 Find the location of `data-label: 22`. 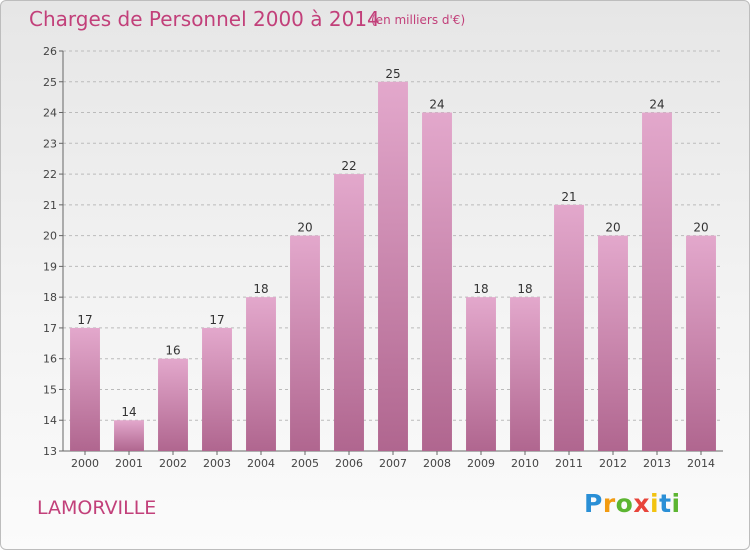

data-label: 22 is located at coordinates (348, 166).